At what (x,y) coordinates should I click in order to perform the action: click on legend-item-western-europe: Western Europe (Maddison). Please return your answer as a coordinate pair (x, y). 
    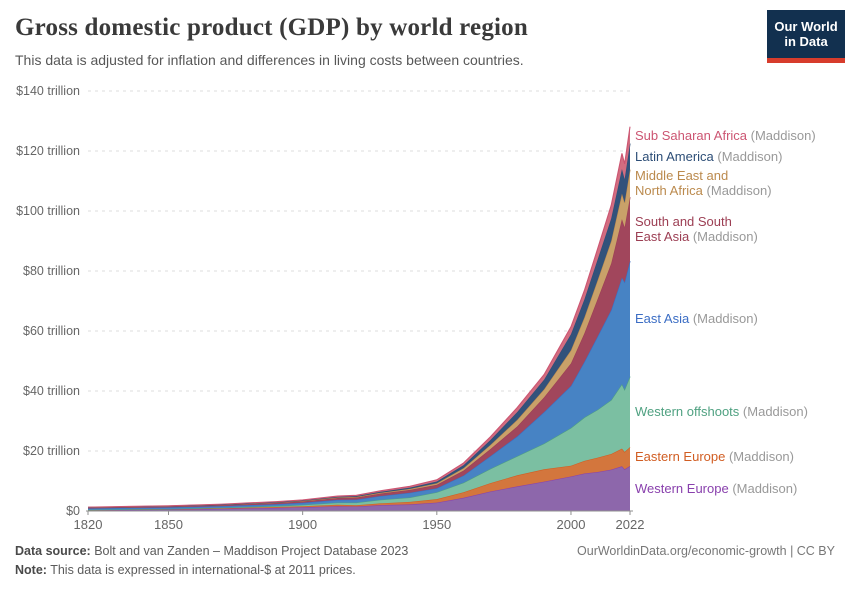
    Looking at the image, I should click on (716, 488).